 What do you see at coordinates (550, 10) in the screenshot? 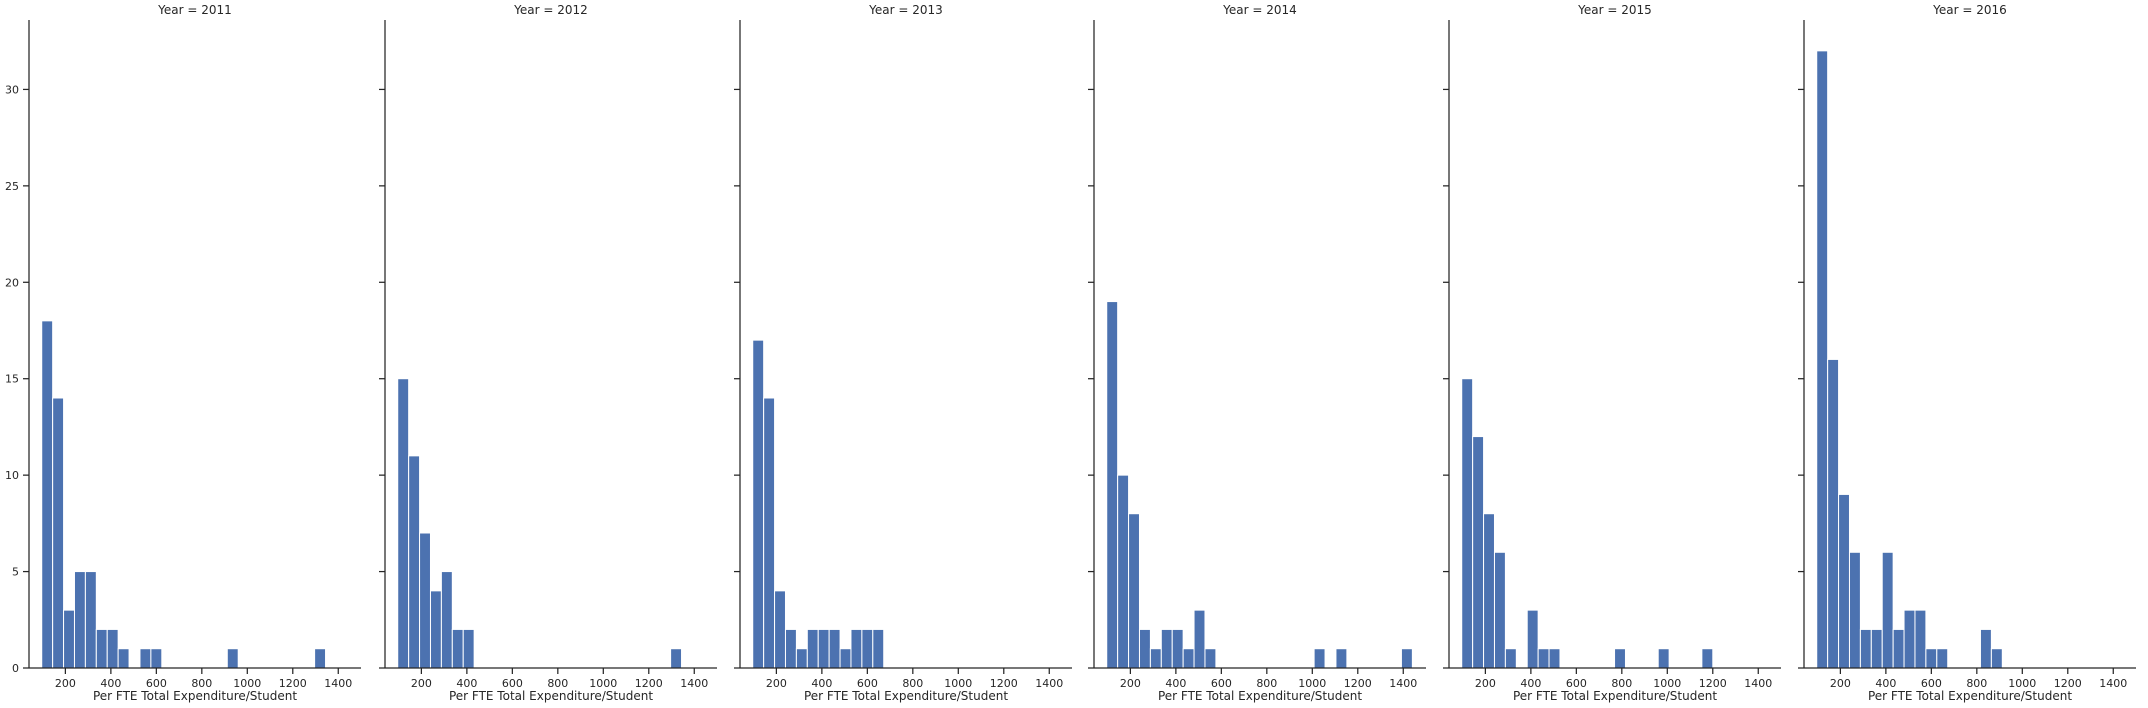
I see `facet-title: Year = 2012` at bounding box center [550, 10].